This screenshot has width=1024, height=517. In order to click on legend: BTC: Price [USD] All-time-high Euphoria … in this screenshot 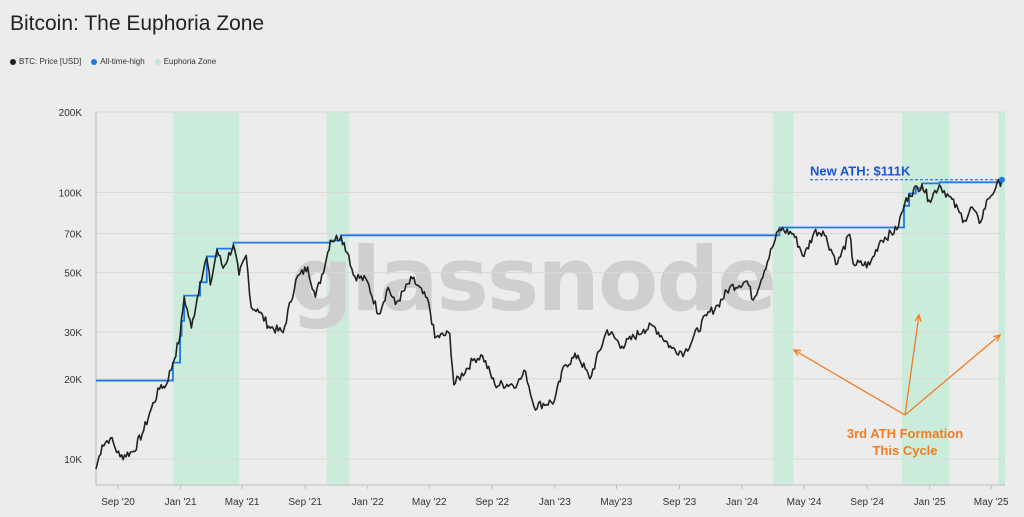, I will do `click(113, 61)`.